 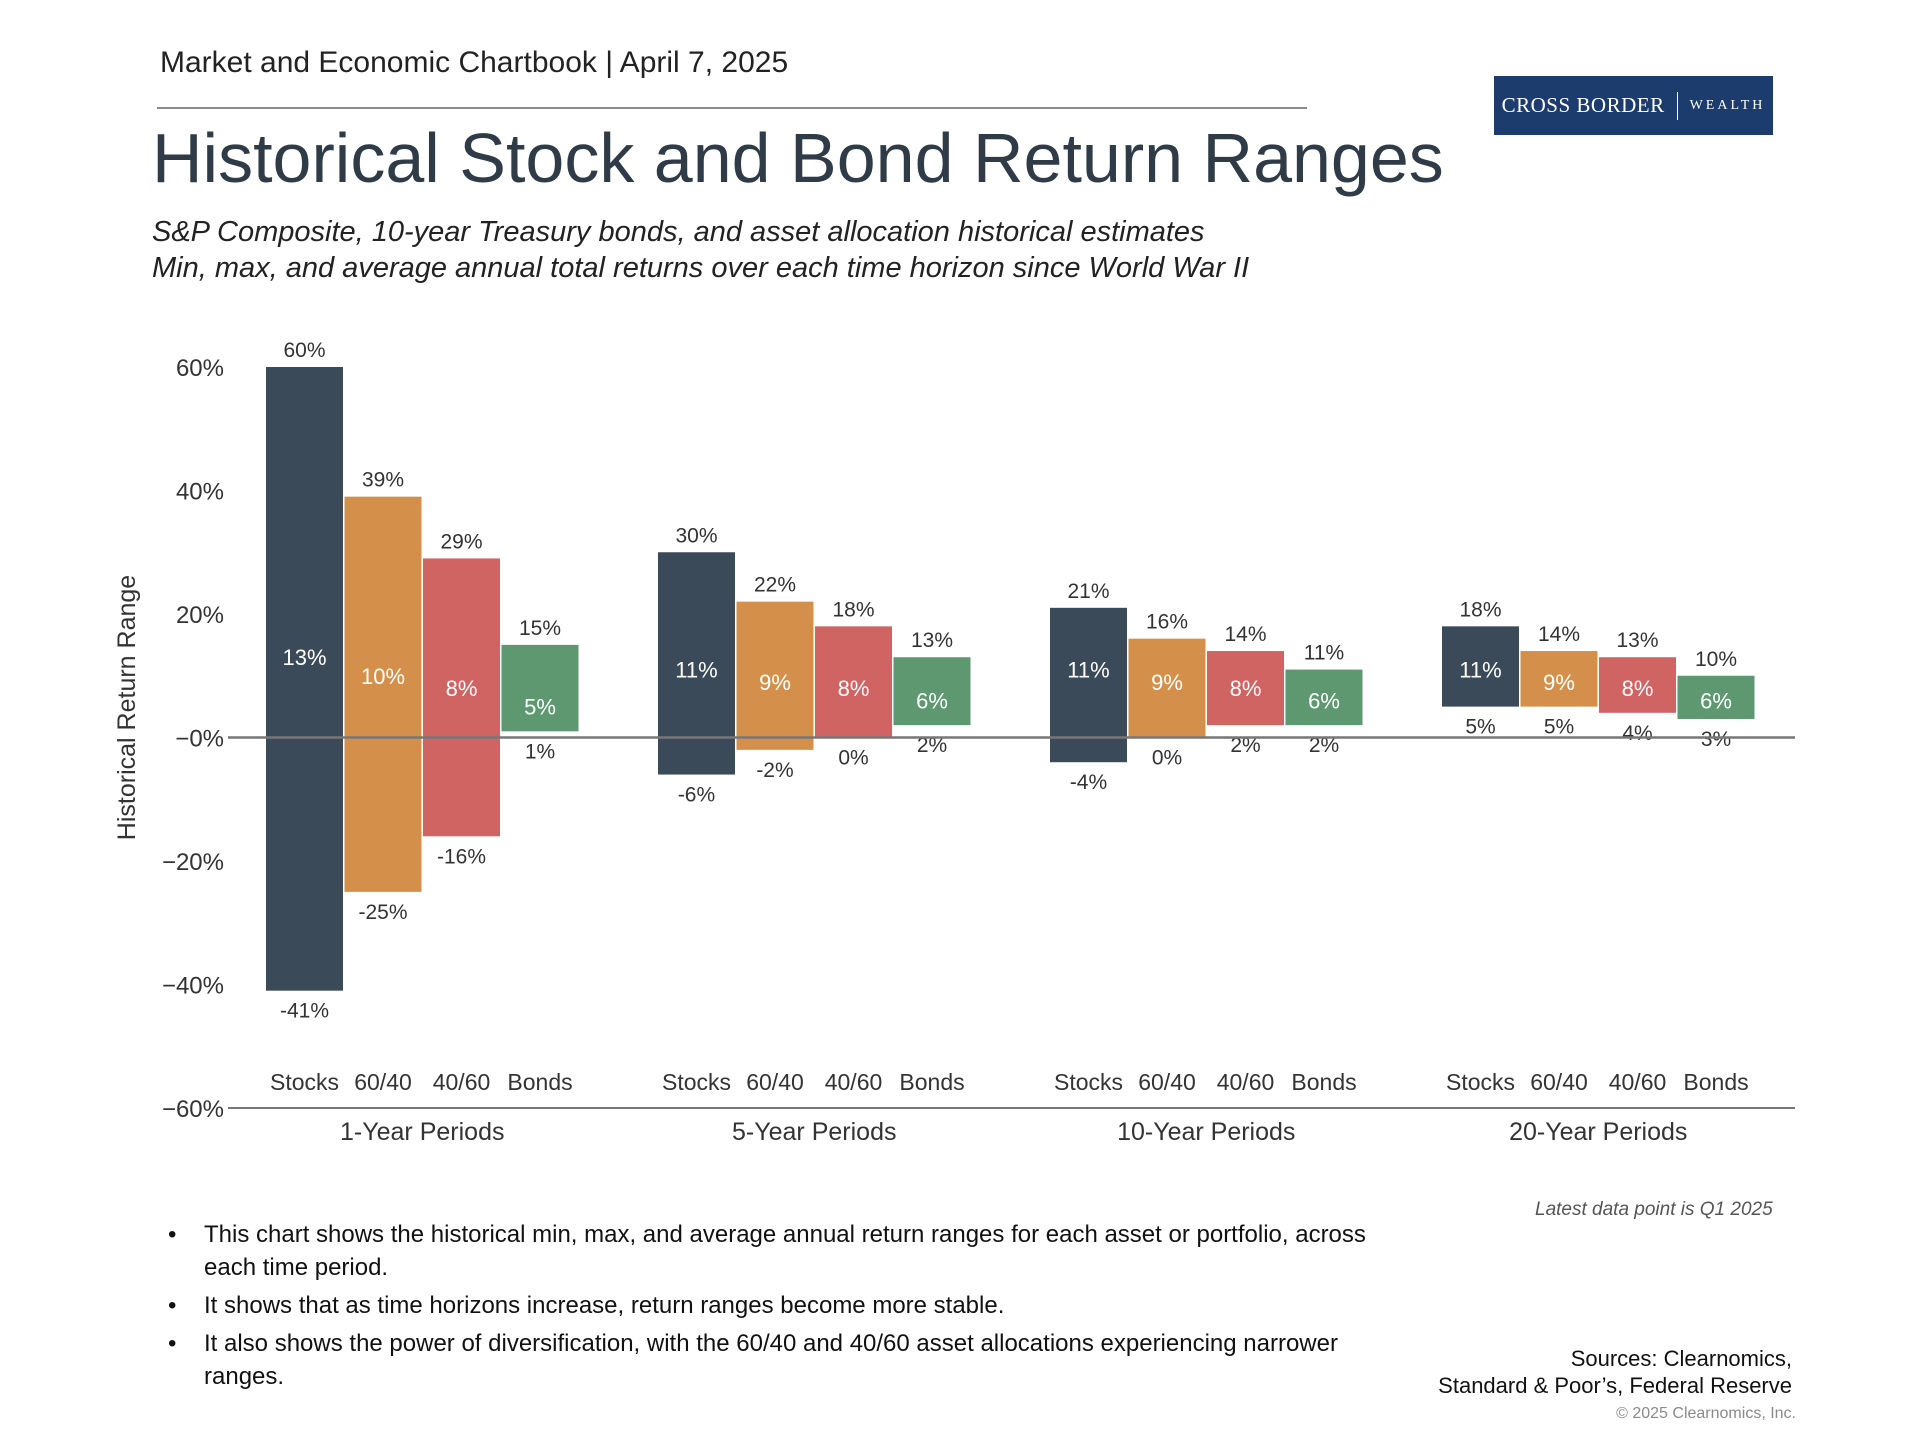 What do you see at coordinates (304, 657) in the screenshot?
I see `avg-value-label: 13%` at bounding box center [304, 657].